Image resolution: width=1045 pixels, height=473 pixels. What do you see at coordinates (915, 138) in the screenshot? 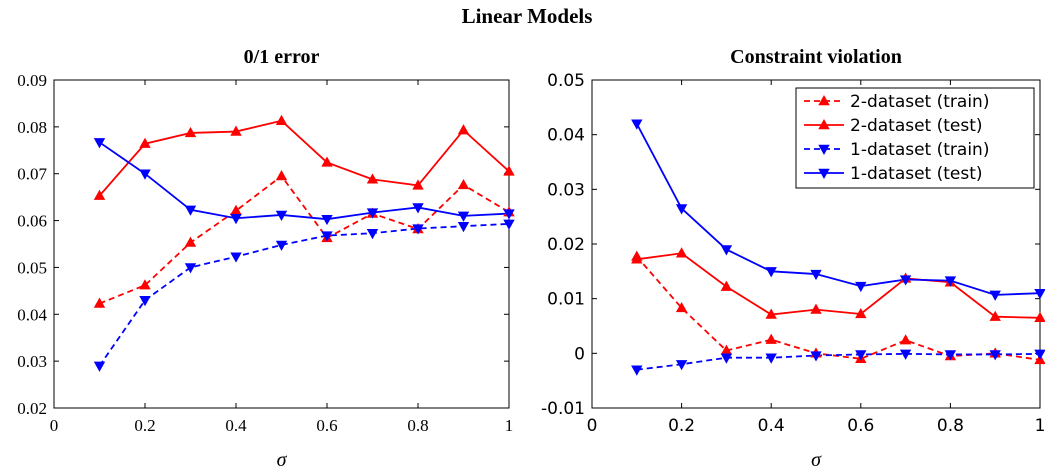
I see `legend-box` at bounding box center [915, 138].